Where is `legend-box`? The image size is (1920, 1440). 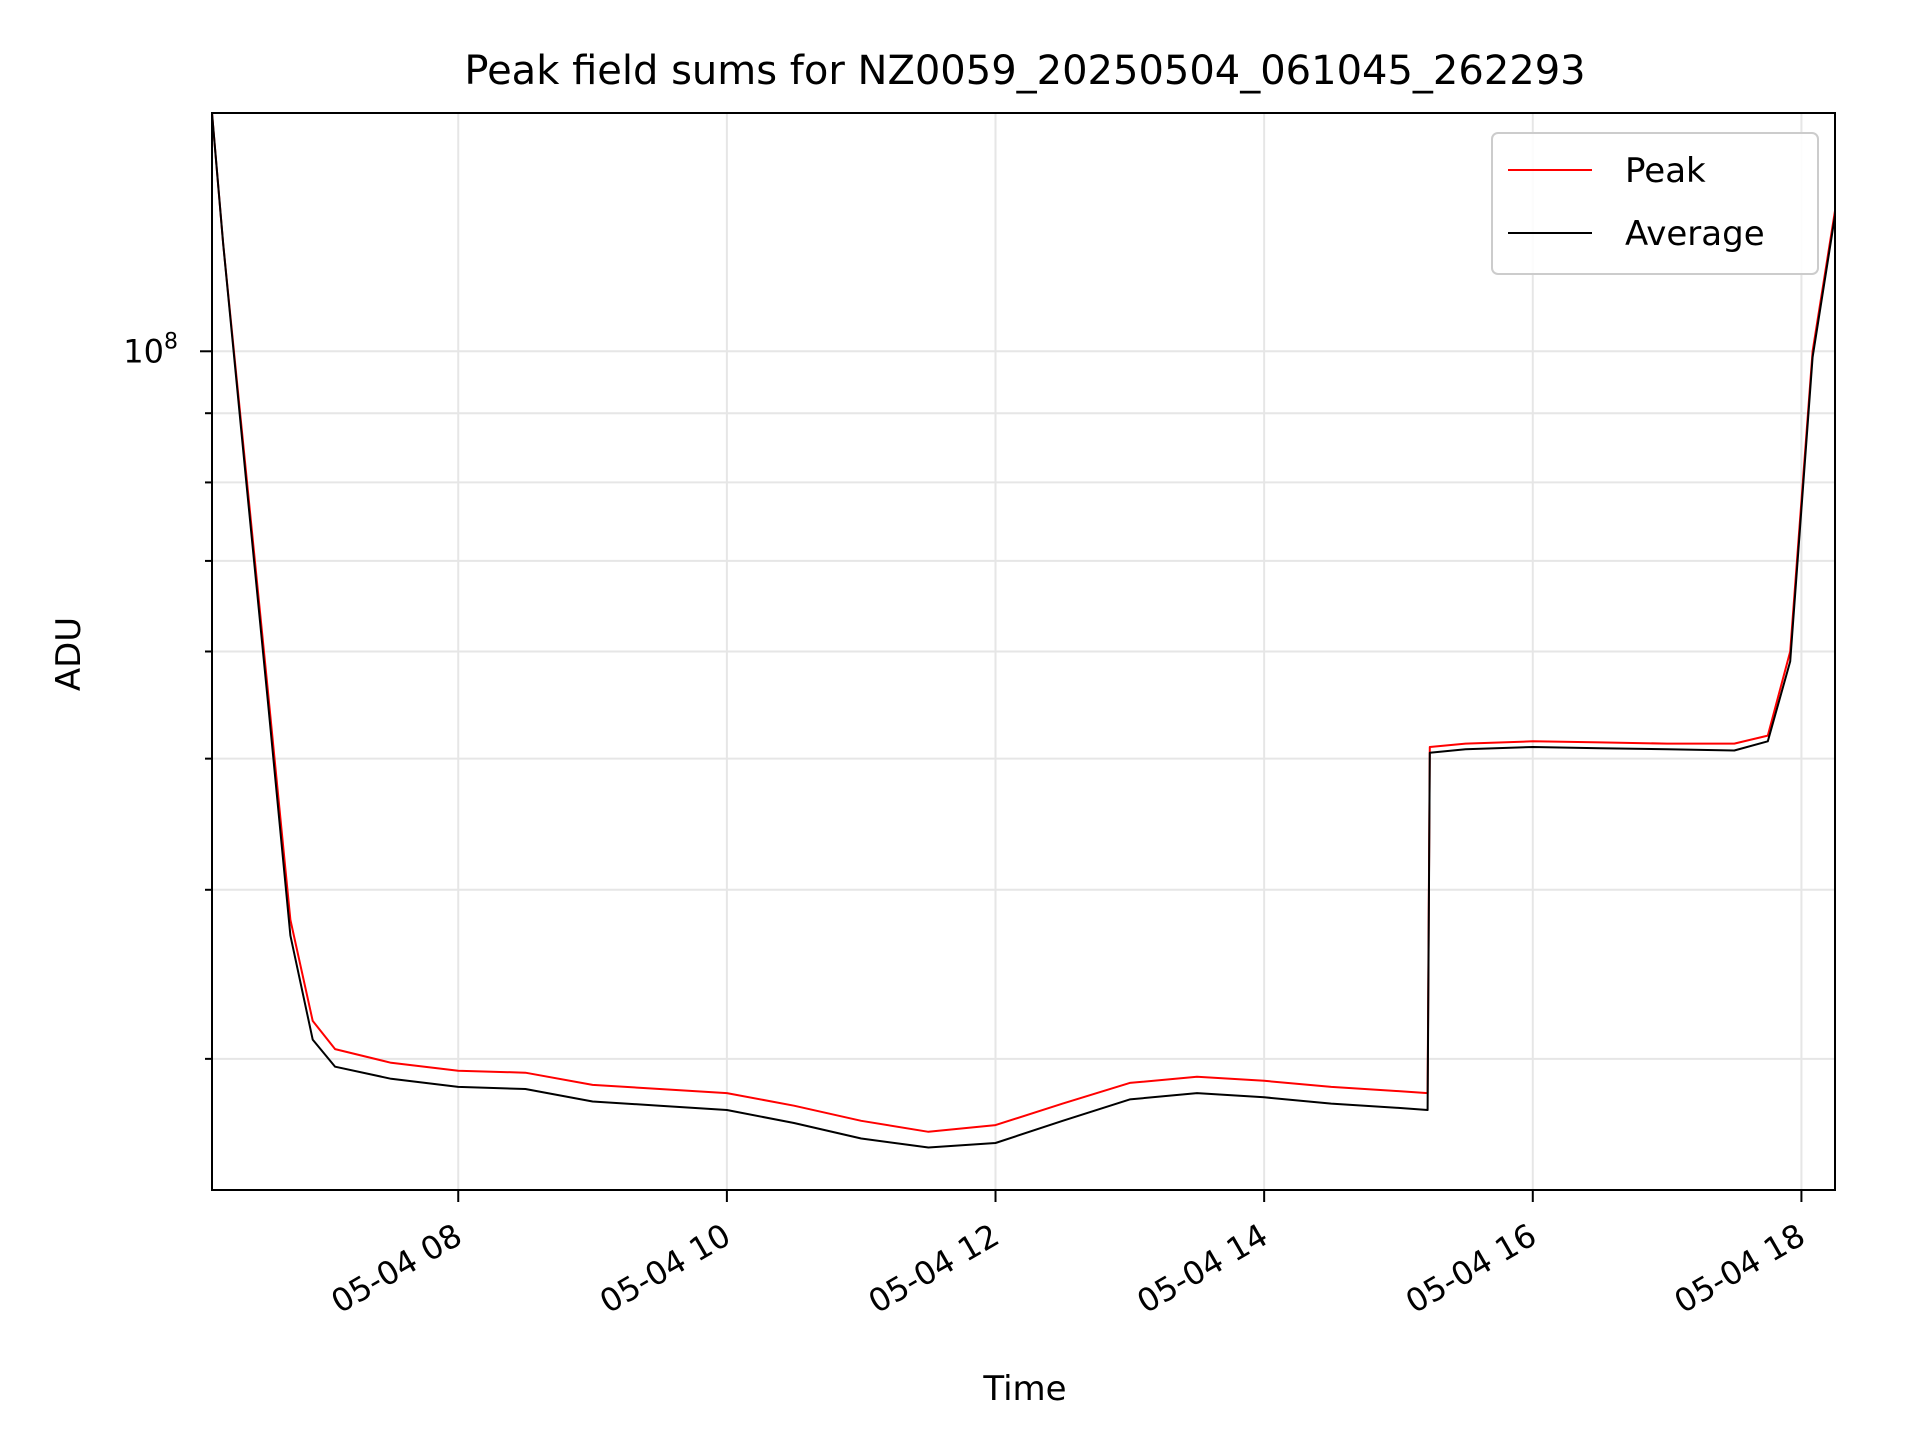 legend-box is located at coordinates (1655, 203).